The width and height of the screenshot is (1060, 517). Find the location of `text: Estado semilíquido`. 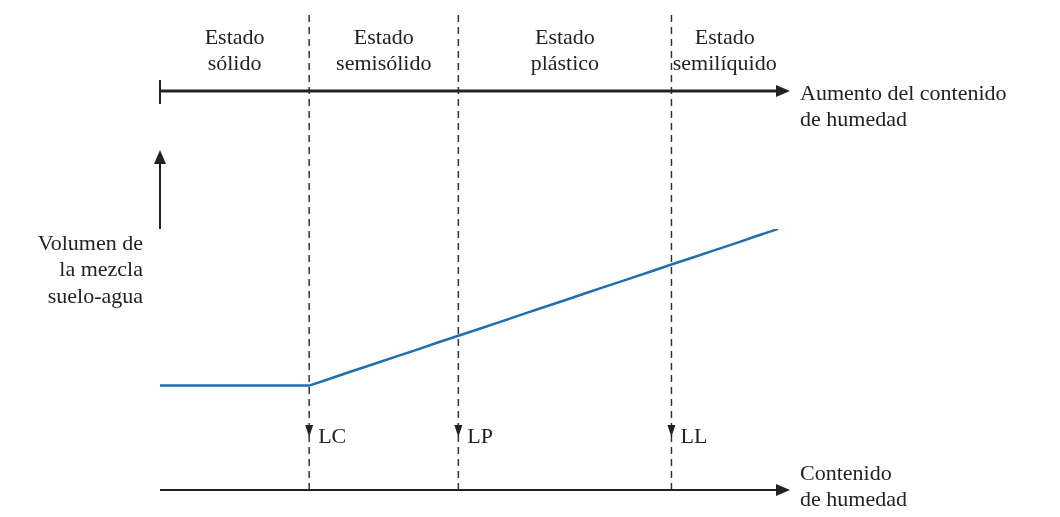

text: Estado semilíquido is located at coordinates (724, 50).